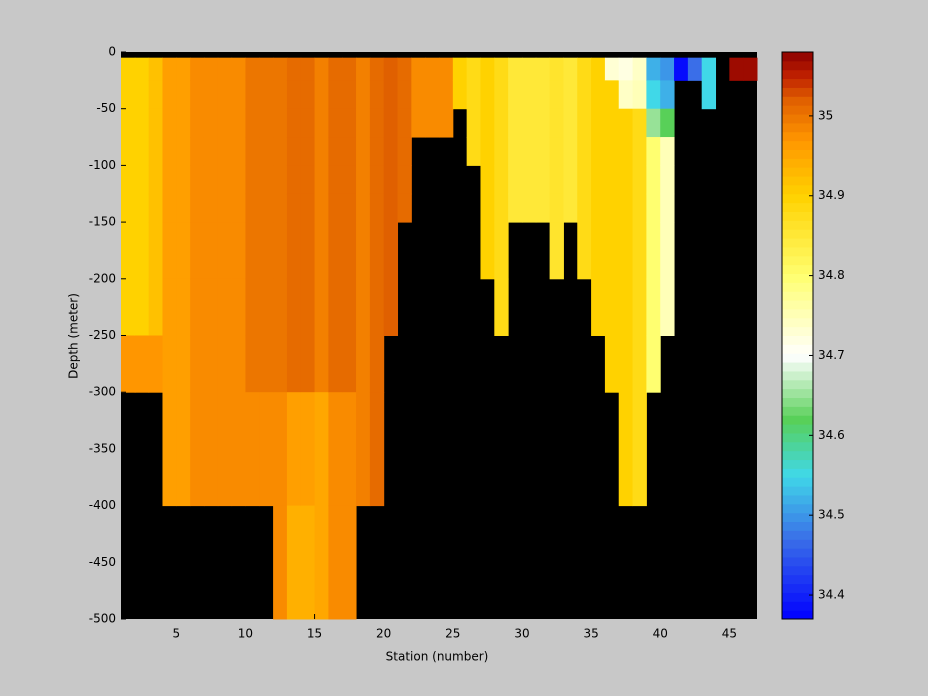 The image size is (928, 696). What do you see at coordinates (102, 448) in the screenshot?
I see `y-tick-label: -350` at bounding box center [102, 448].